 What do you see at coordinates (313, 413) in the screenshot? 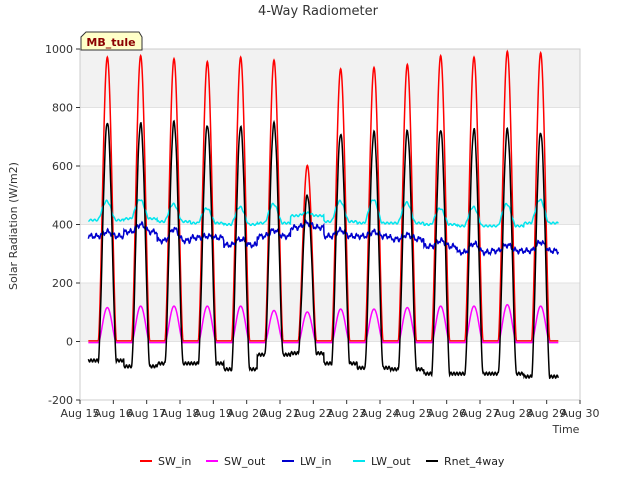
I see `x-tick-label: Aug 22` at bounding box center [313, 413].